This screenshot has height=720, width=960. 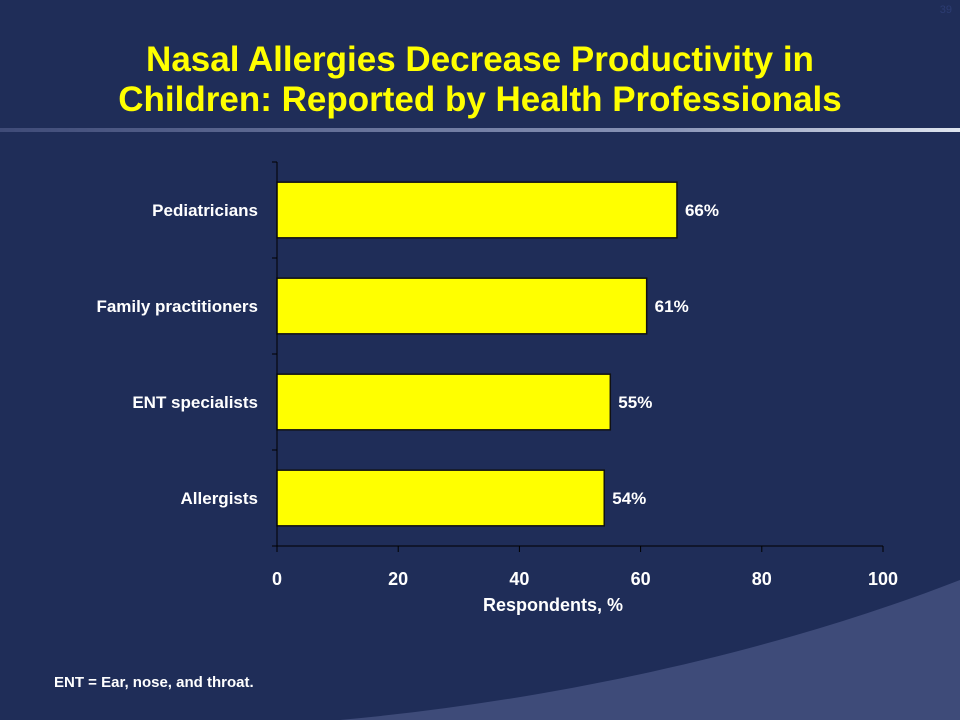 I want to click on category-label: Allergists, so click(x=219, y=498).